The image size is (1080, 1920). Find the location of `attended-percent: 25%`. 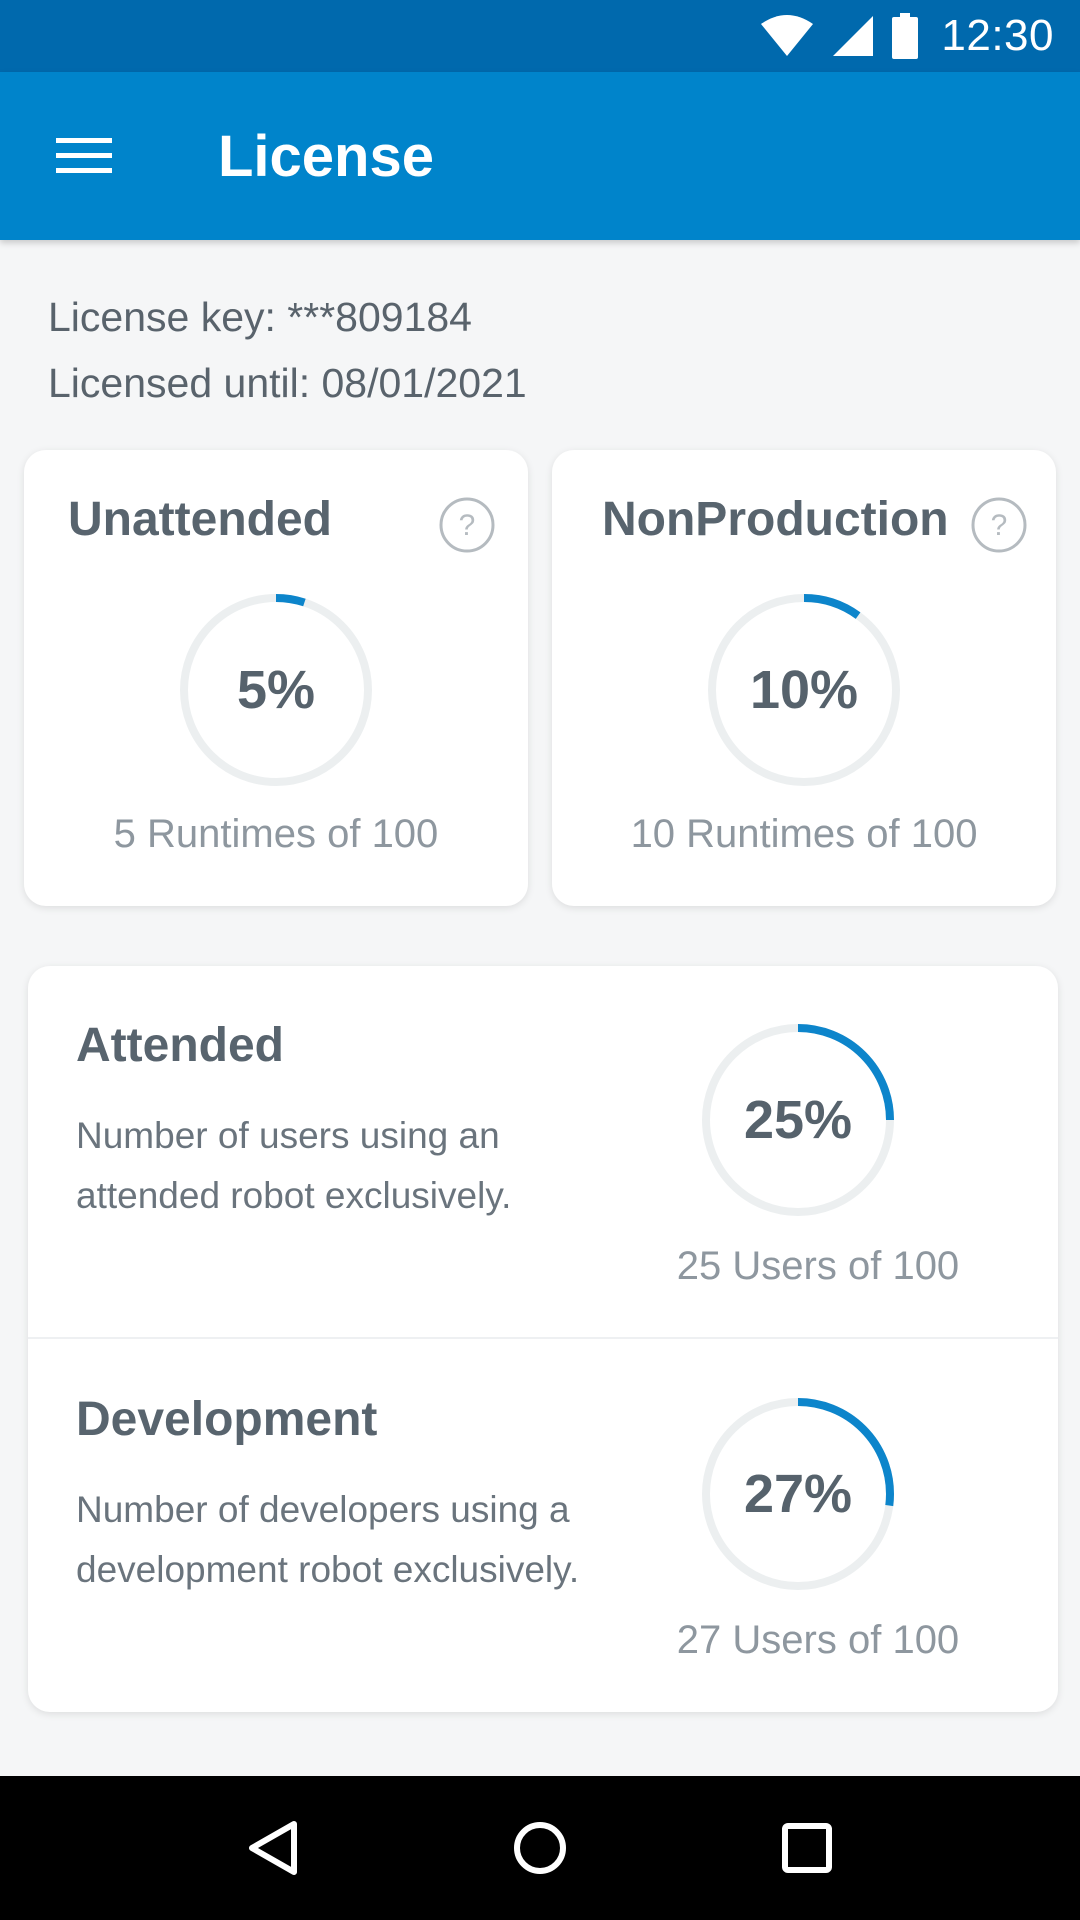

attended-percent: 25% is located at coordinates (798, 1120).